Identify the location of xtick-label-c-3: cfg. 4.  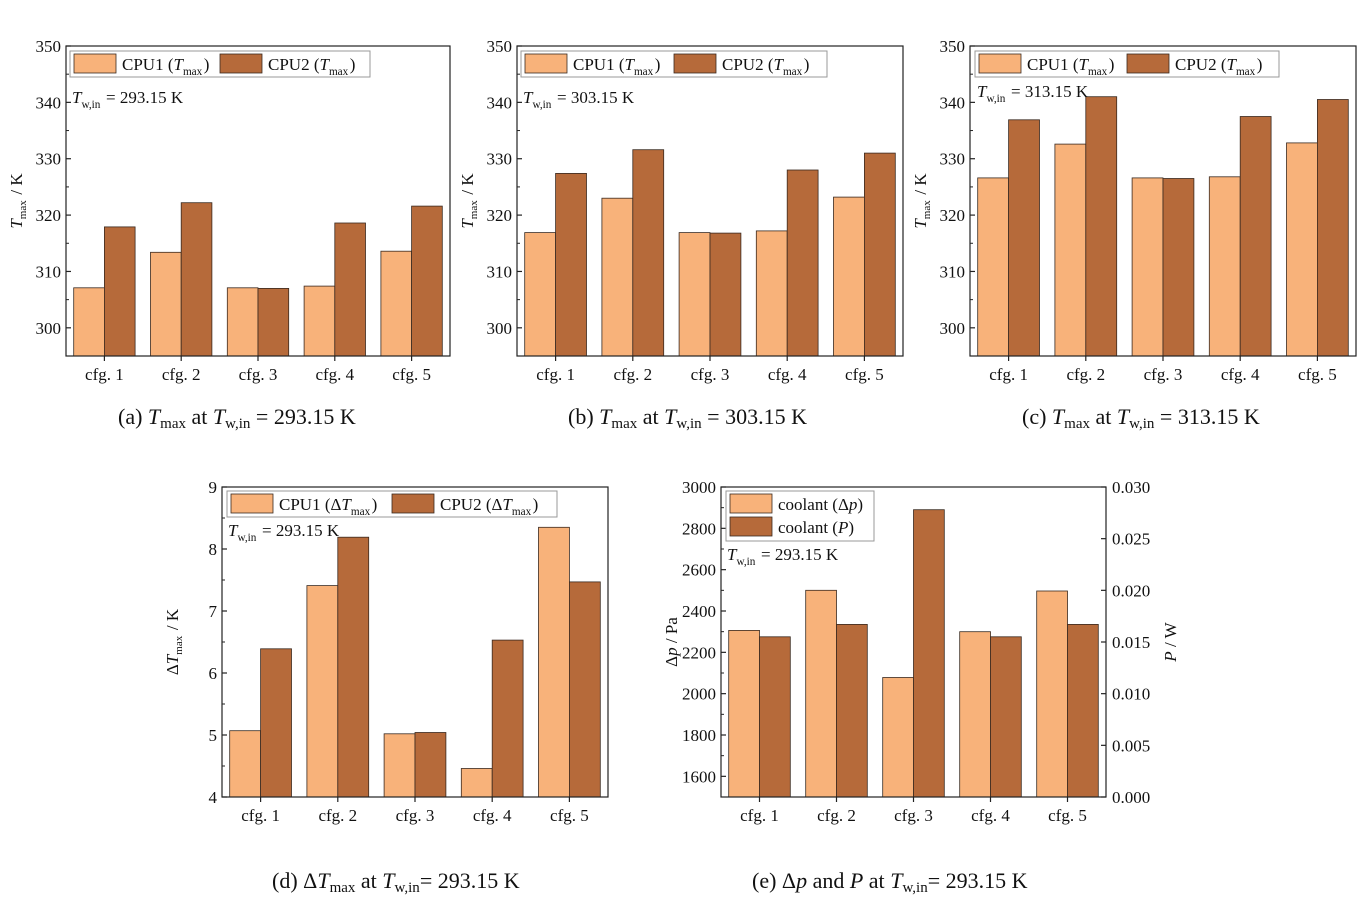
(1240, 374).